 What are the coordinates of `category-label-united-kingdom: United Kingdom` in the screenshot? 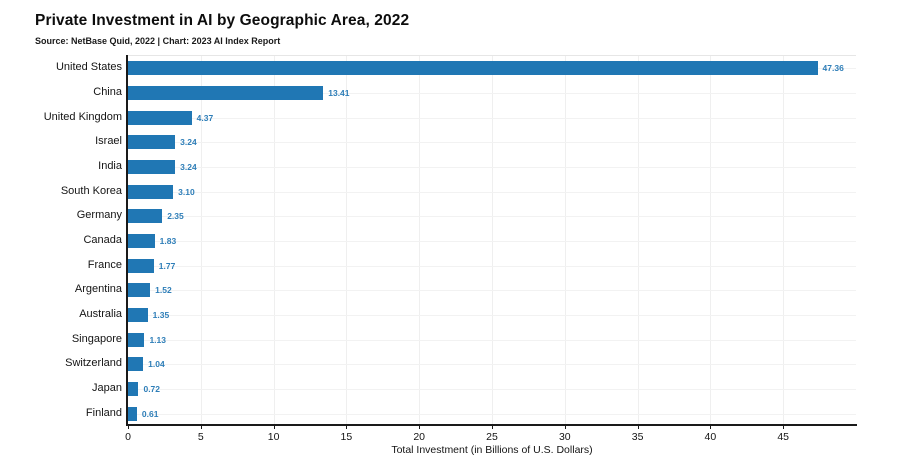 It's located at (82, 116).